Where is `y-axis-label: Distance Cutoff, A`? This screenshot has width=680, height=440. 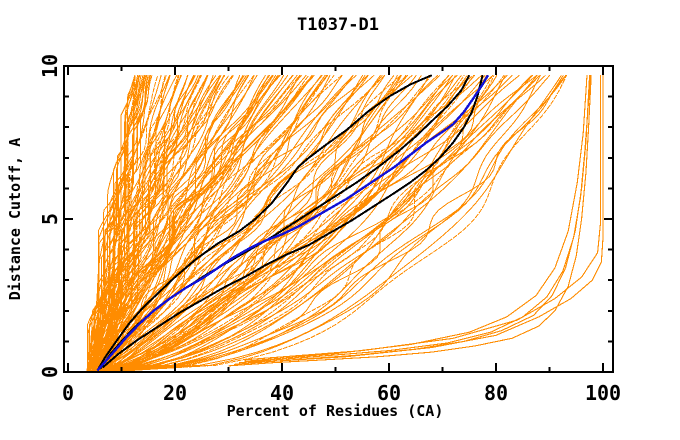 y-axis-label: Distance Cutoff, A is located at coordinates (15, 219).